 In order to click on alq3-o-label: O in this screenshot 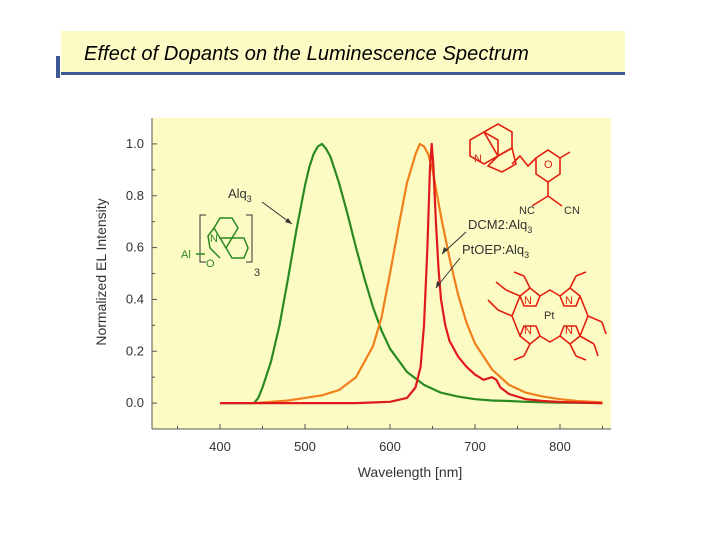, I will do `click(210, 264)`.